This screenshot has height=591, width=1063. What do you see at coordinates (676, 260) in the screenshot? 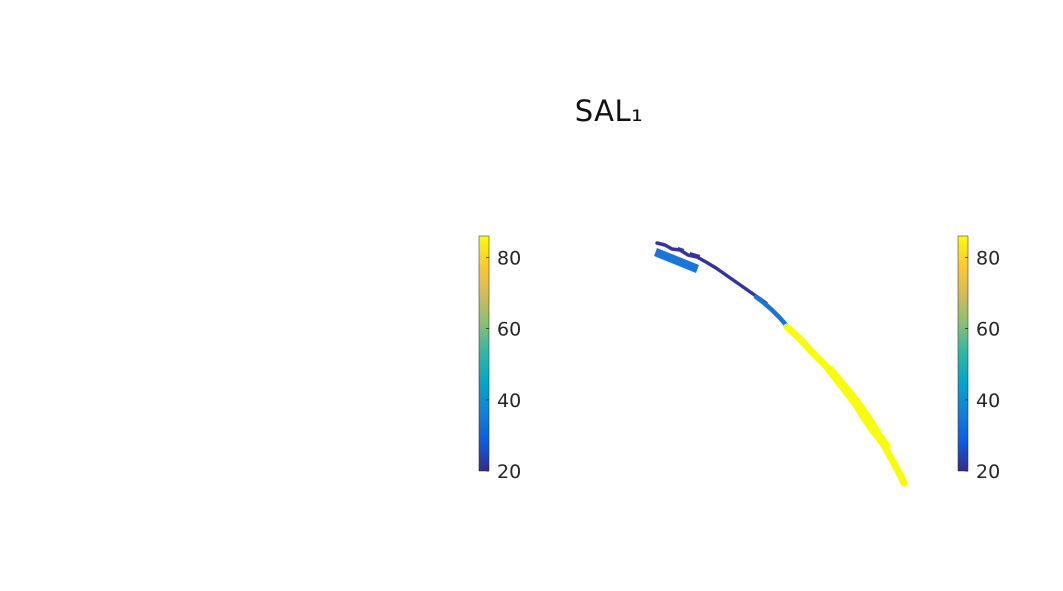
I see `blue-rectangle` at bounding box center [676, 260].